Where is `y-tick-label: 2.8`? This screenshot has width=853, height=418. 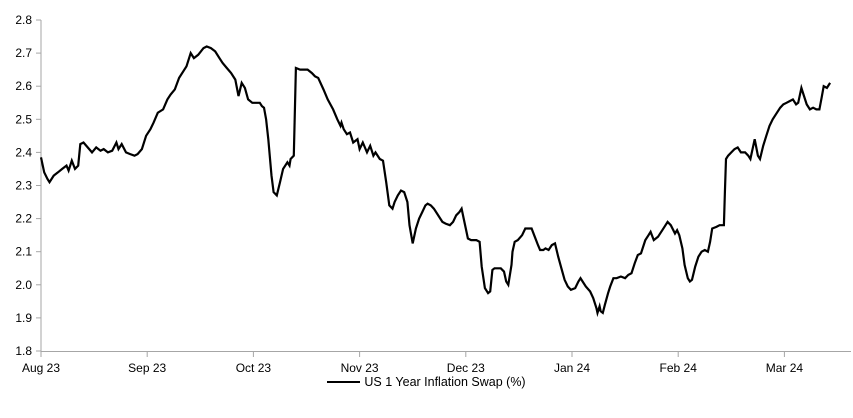
y-tick-label: 2.8 is located at coordinates (23, 20).